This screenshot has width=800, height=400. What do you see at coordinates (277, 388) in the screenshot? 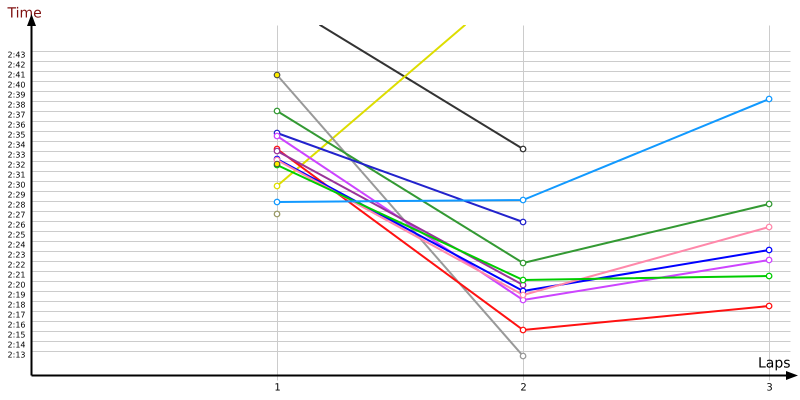
I see `x-tick-label: 1` at bounding box center [277, 388].